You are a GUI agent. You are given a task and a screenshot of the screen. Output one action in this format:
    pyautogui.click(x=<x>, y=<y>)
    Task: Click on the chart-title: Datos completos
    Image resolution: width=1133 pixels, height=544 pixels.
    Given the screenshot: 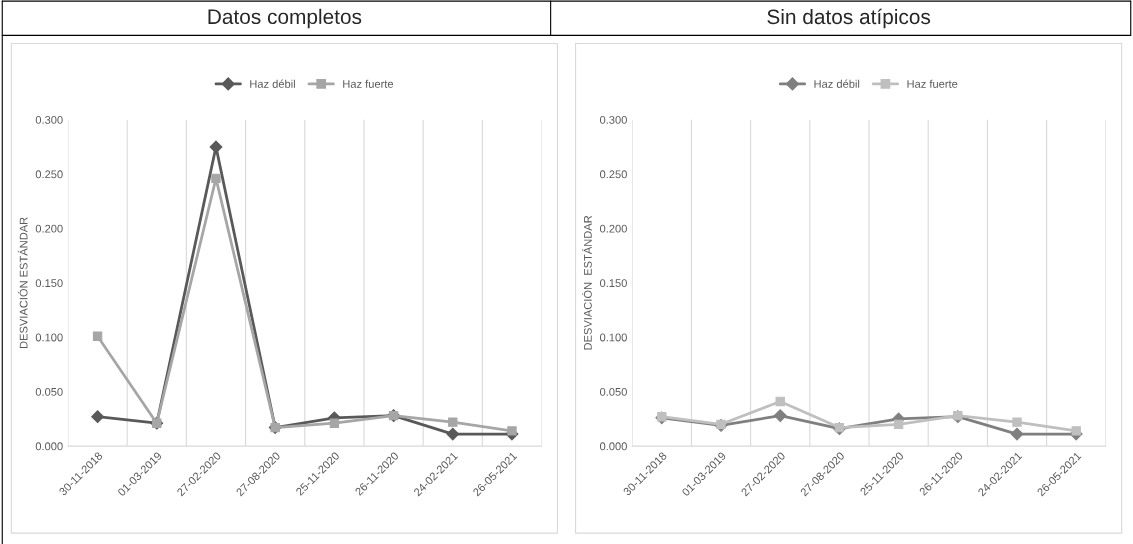 What is the action you would take?
    pyautogui.click(x=285, y=18)
    